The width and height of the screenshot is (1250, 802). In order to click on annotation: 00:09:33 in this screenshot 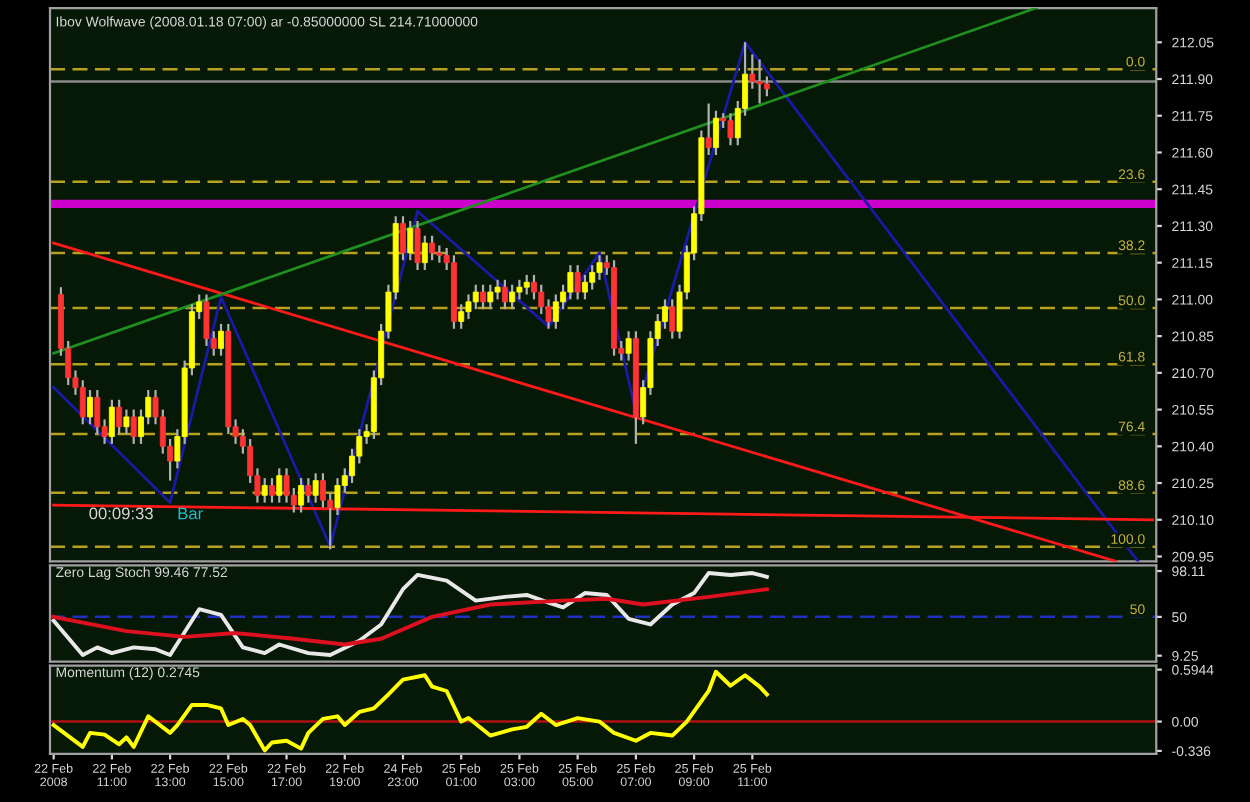, I will do `click(121, 513)`.